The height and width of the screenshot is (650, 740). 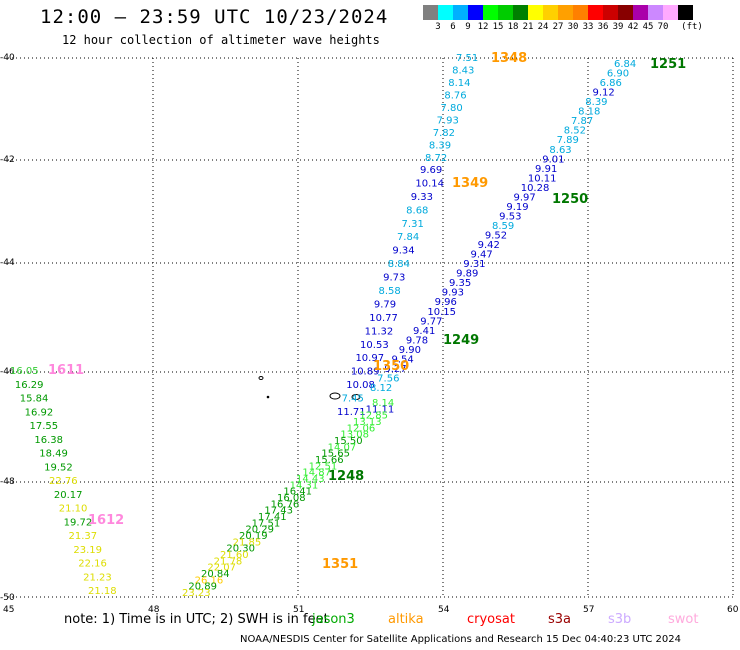 I want to click on wave-height-1248: 15.50, so click(x=348, y=441).